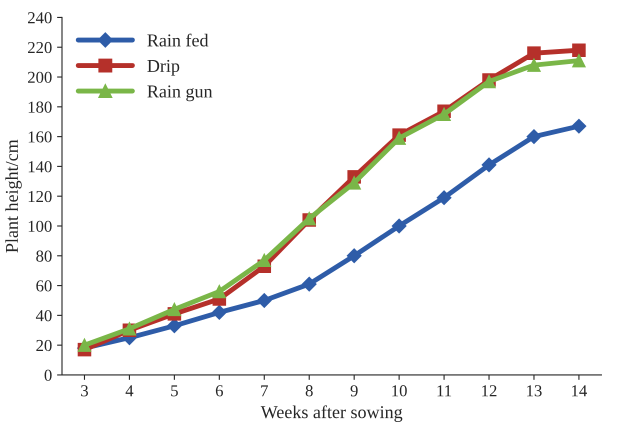  Describe the element at coordinates (44, 286) in the screenshot. I see `y-tick-label: 60` at that location.